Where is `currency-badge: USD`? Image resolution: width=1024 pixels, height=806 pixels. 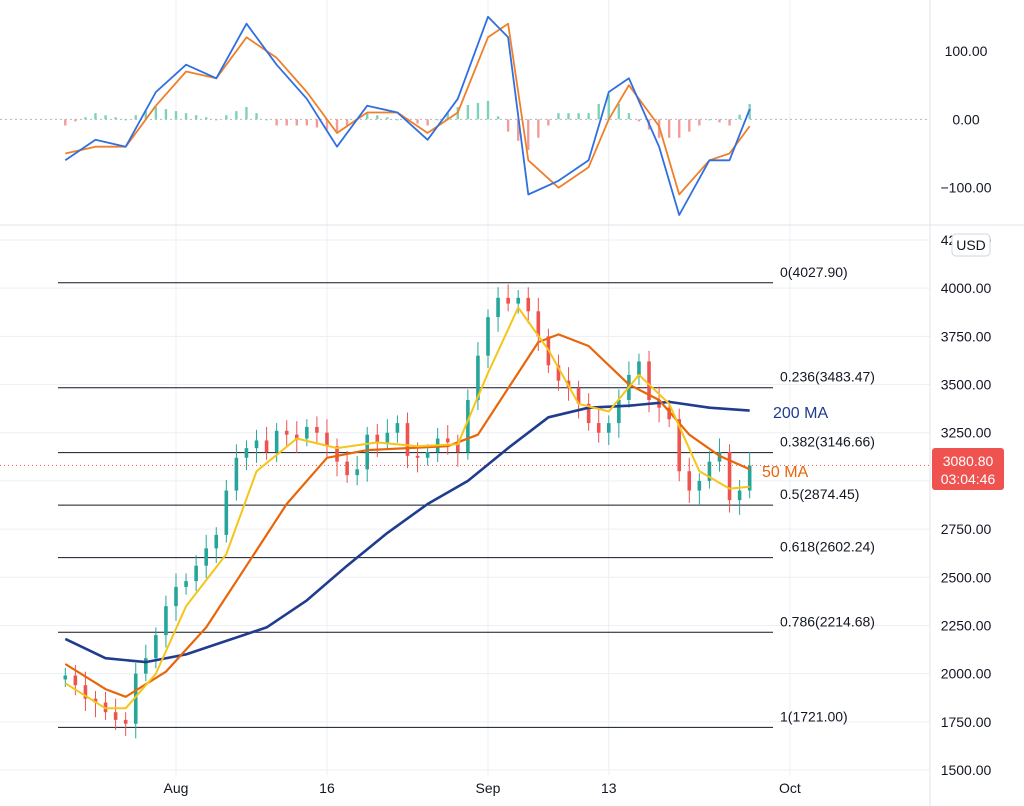 currency-badge: USD is located at coordinates (971, 245).